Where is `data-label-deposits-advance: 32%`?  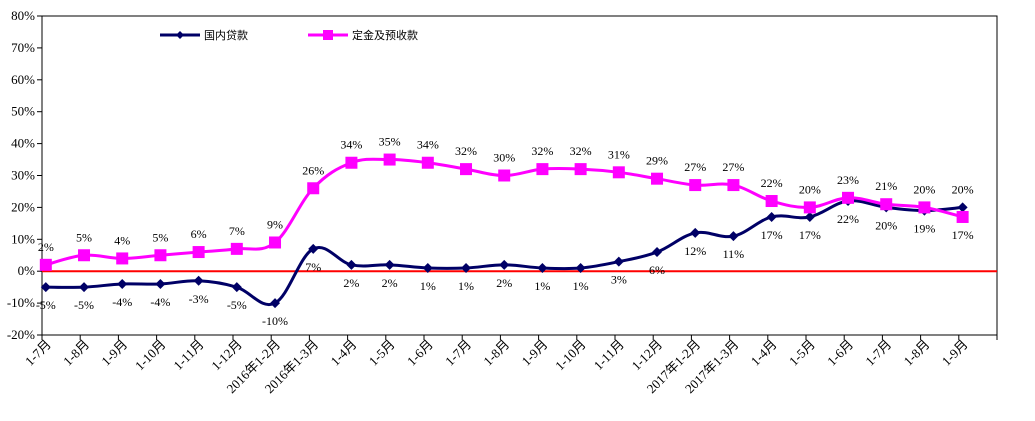 data-label-deposits-advance: 32% is located at coordinates (581, 151).